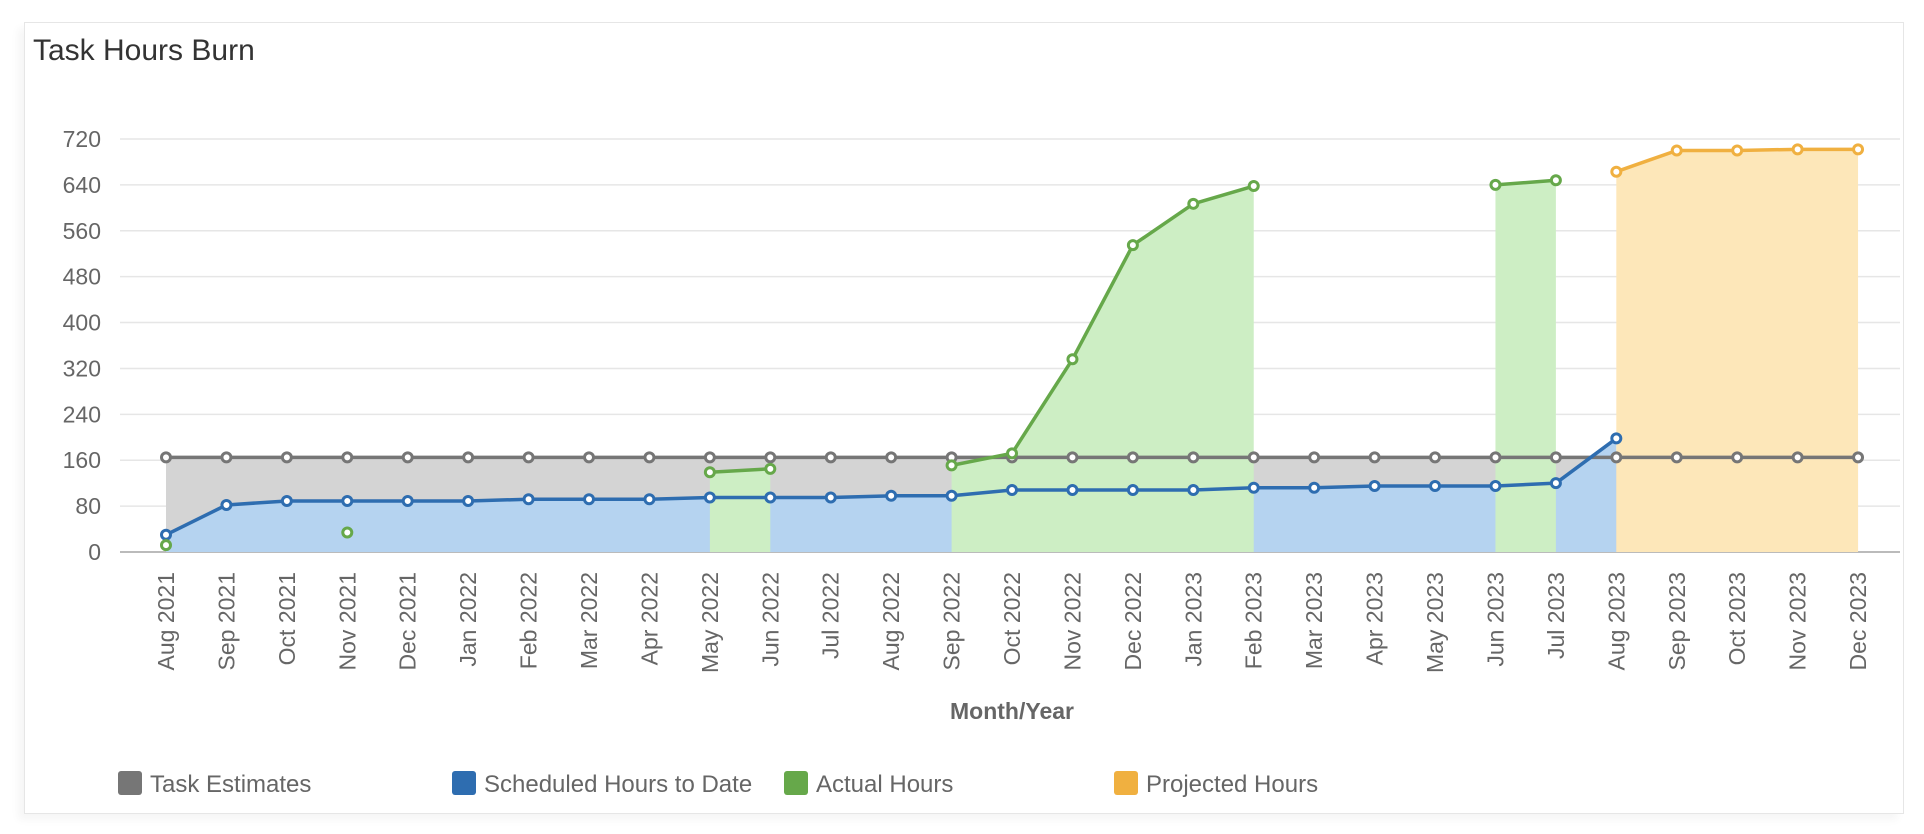 This screenshot has width=1924, height=834. Describe the element at coordinates (1314, 620) in the screenshot. I see `x-tick-label: Mar 2023` at that location.